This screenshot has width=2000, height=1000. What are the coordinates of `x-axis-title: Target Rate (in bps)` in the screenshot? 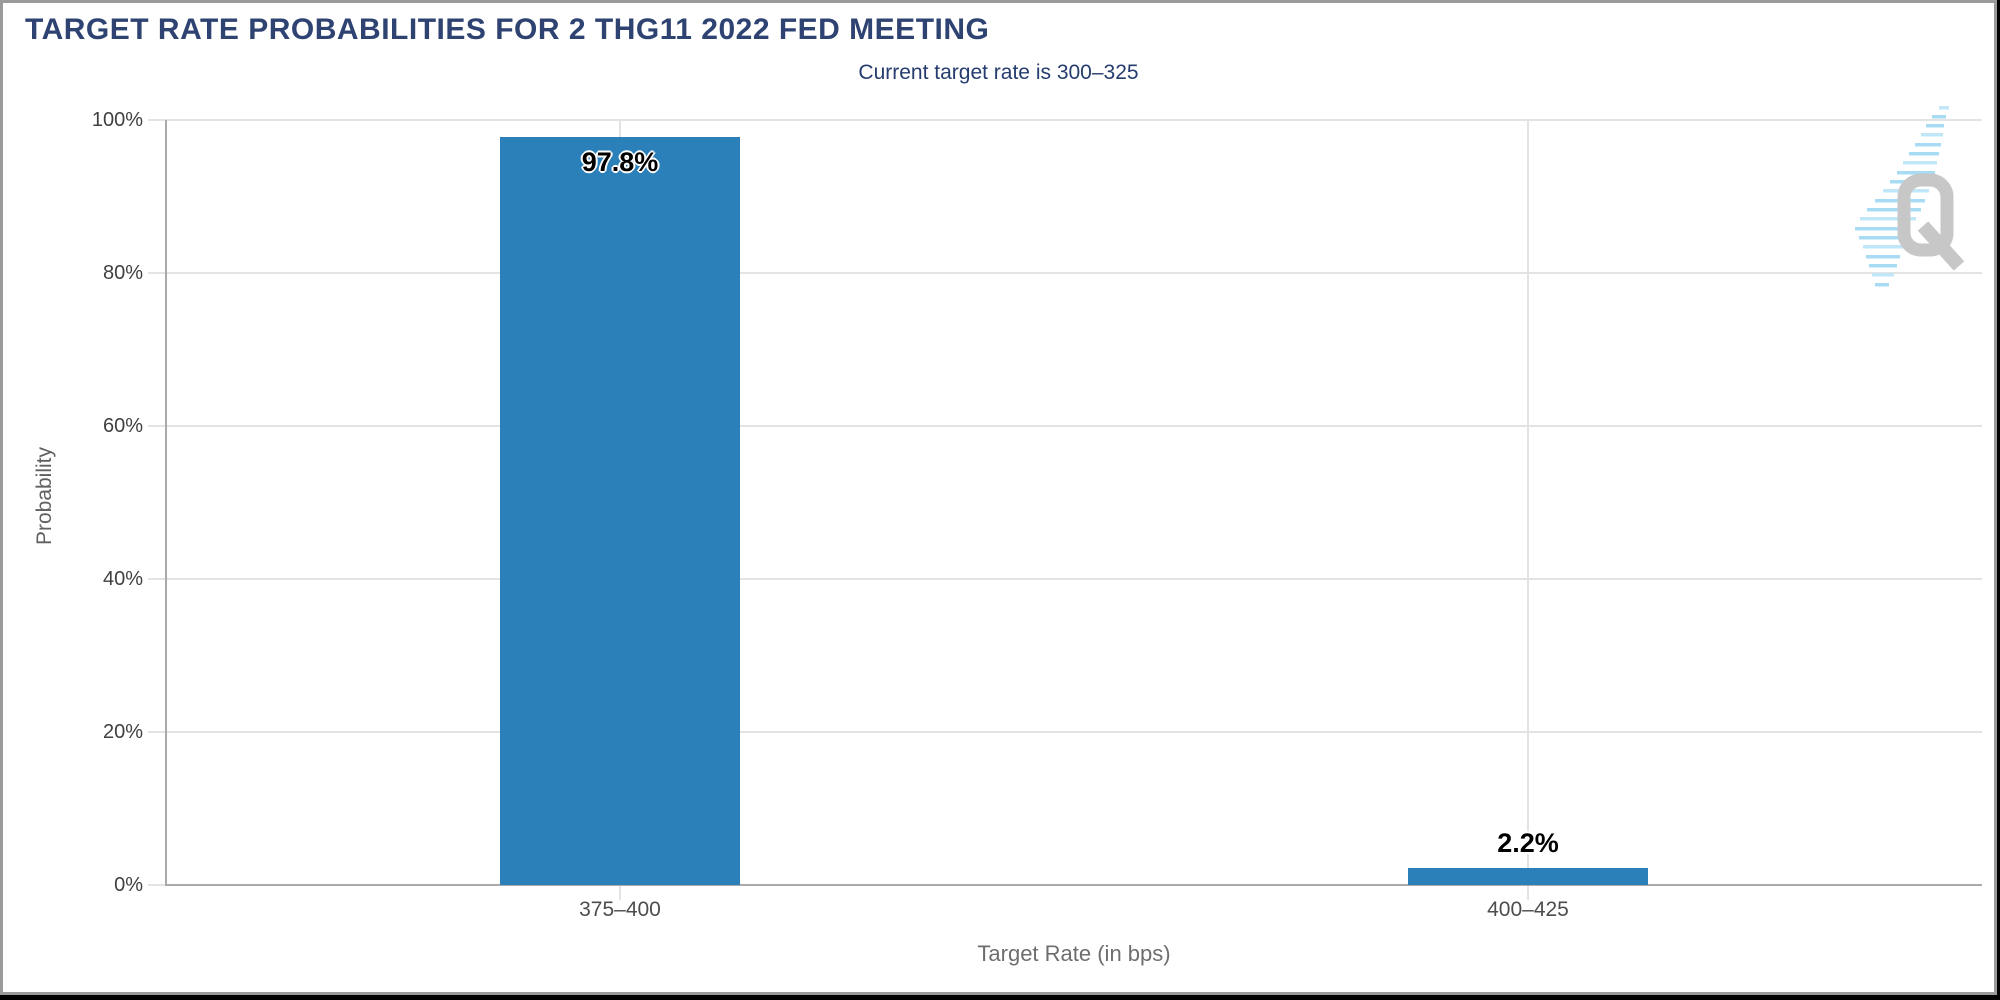 It's located at (1074, 953).